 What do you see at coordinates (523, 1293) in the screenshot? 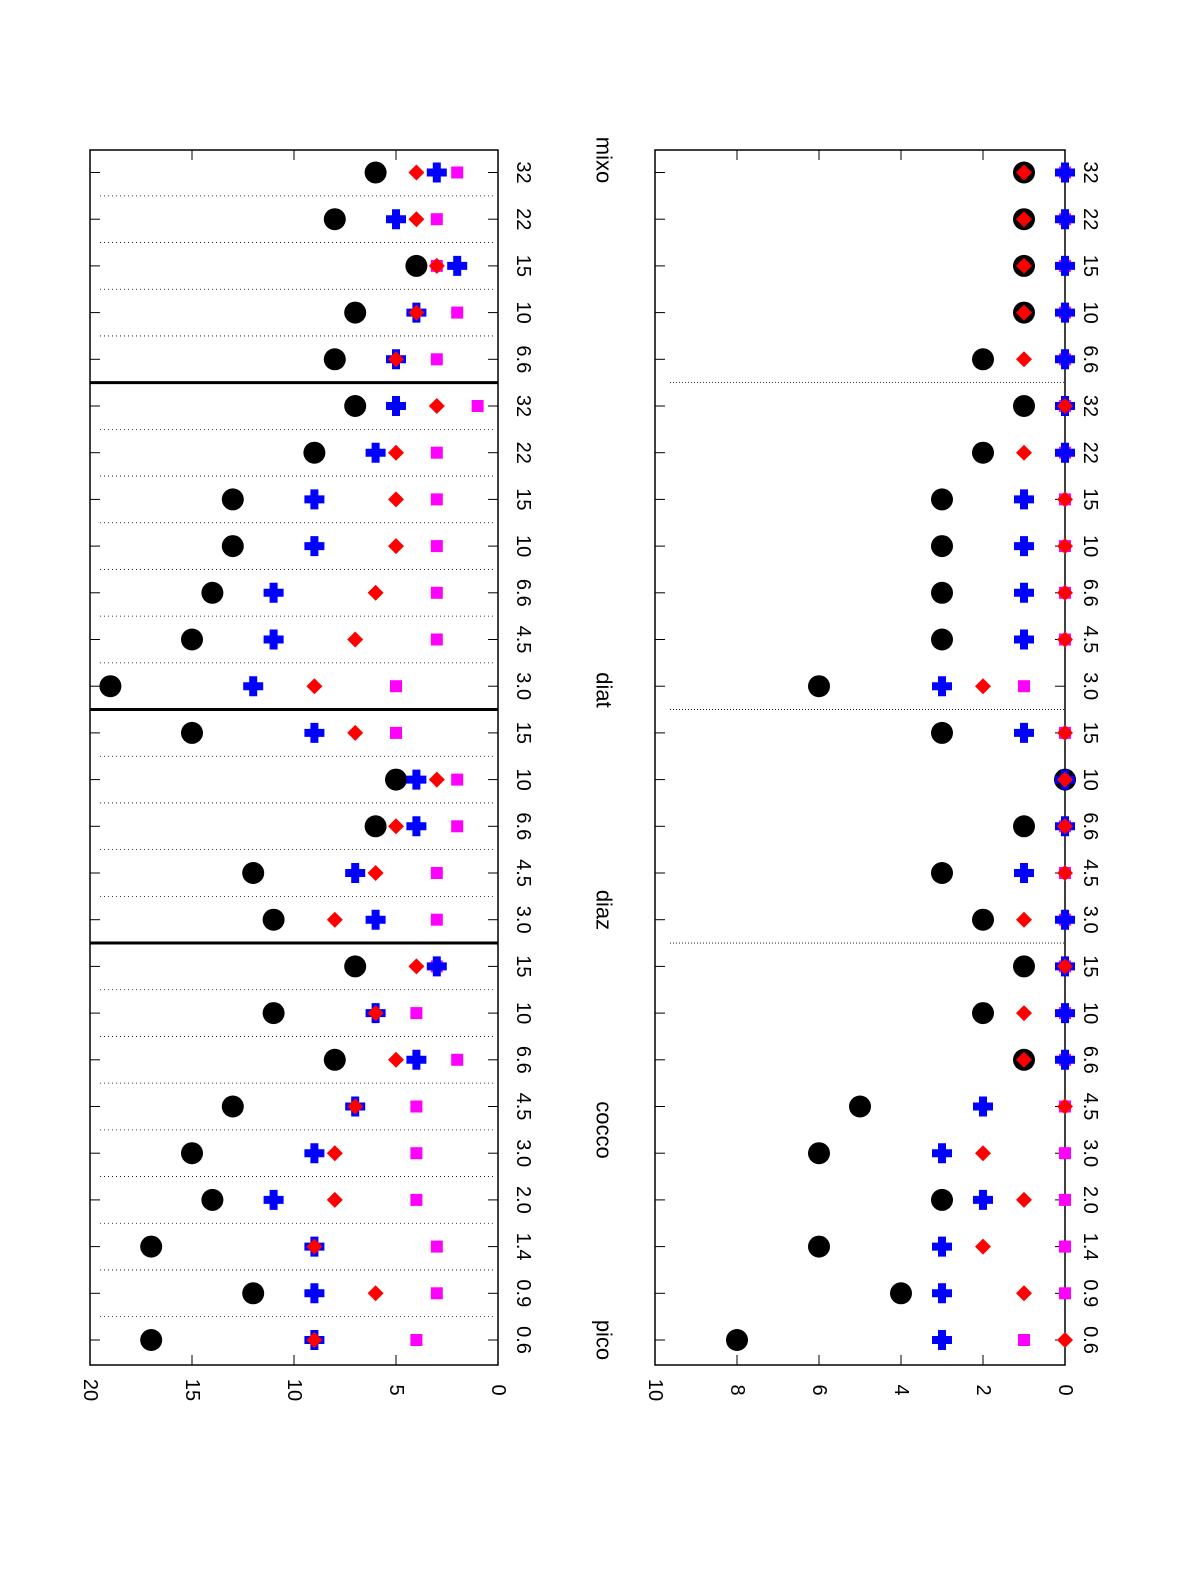
I see `category-tick-label: 0.9` at bounding box center [523, 1293].